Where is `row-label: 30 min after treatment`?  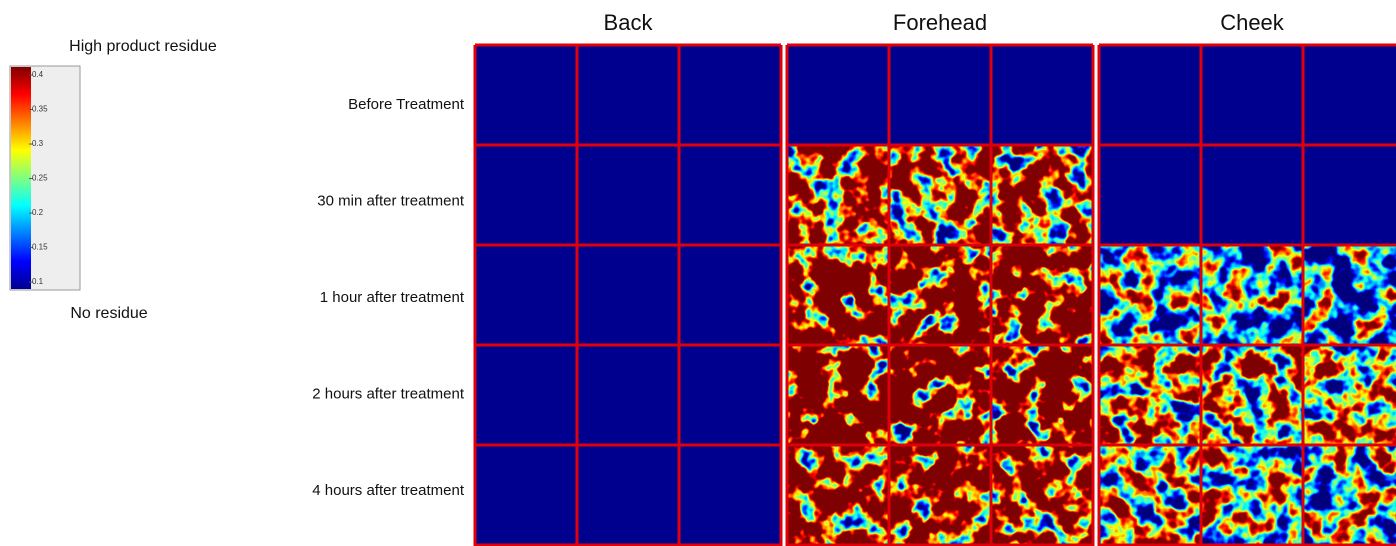
row-label: 30 min after treatment is located at coordinates (391, 200).